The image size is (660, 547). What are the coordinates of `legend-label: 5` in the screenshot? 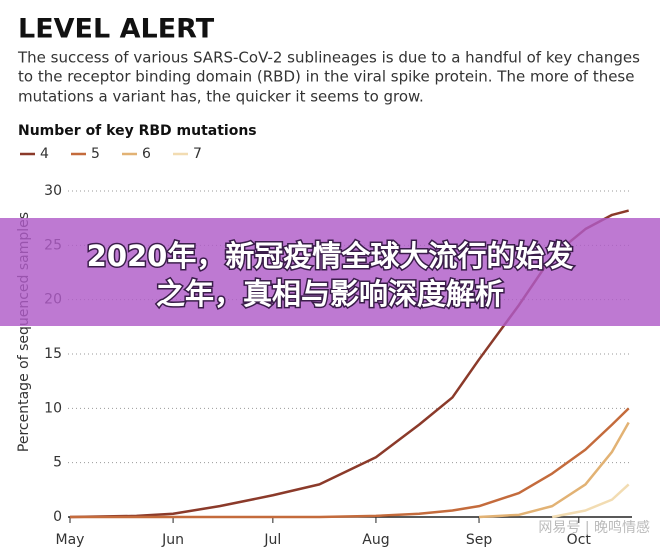 It's located at (95, 154).